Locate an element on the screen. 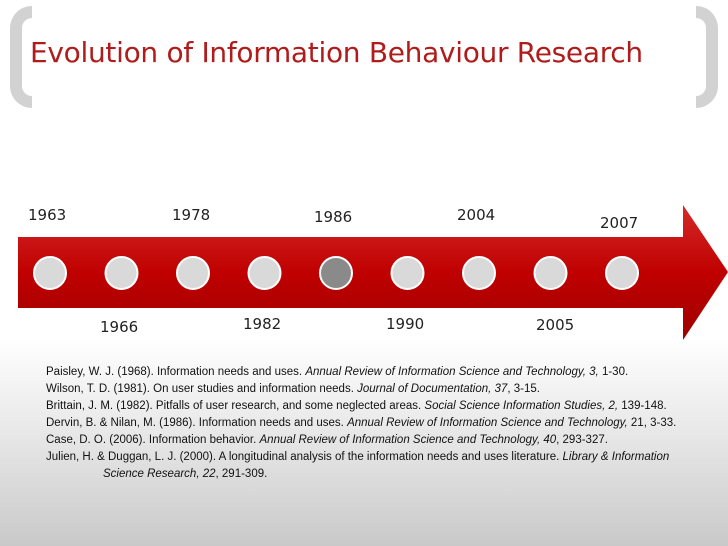 This screenshot has width=728, height=546. timeline-node-2007 is located at coordinates (622, 273).